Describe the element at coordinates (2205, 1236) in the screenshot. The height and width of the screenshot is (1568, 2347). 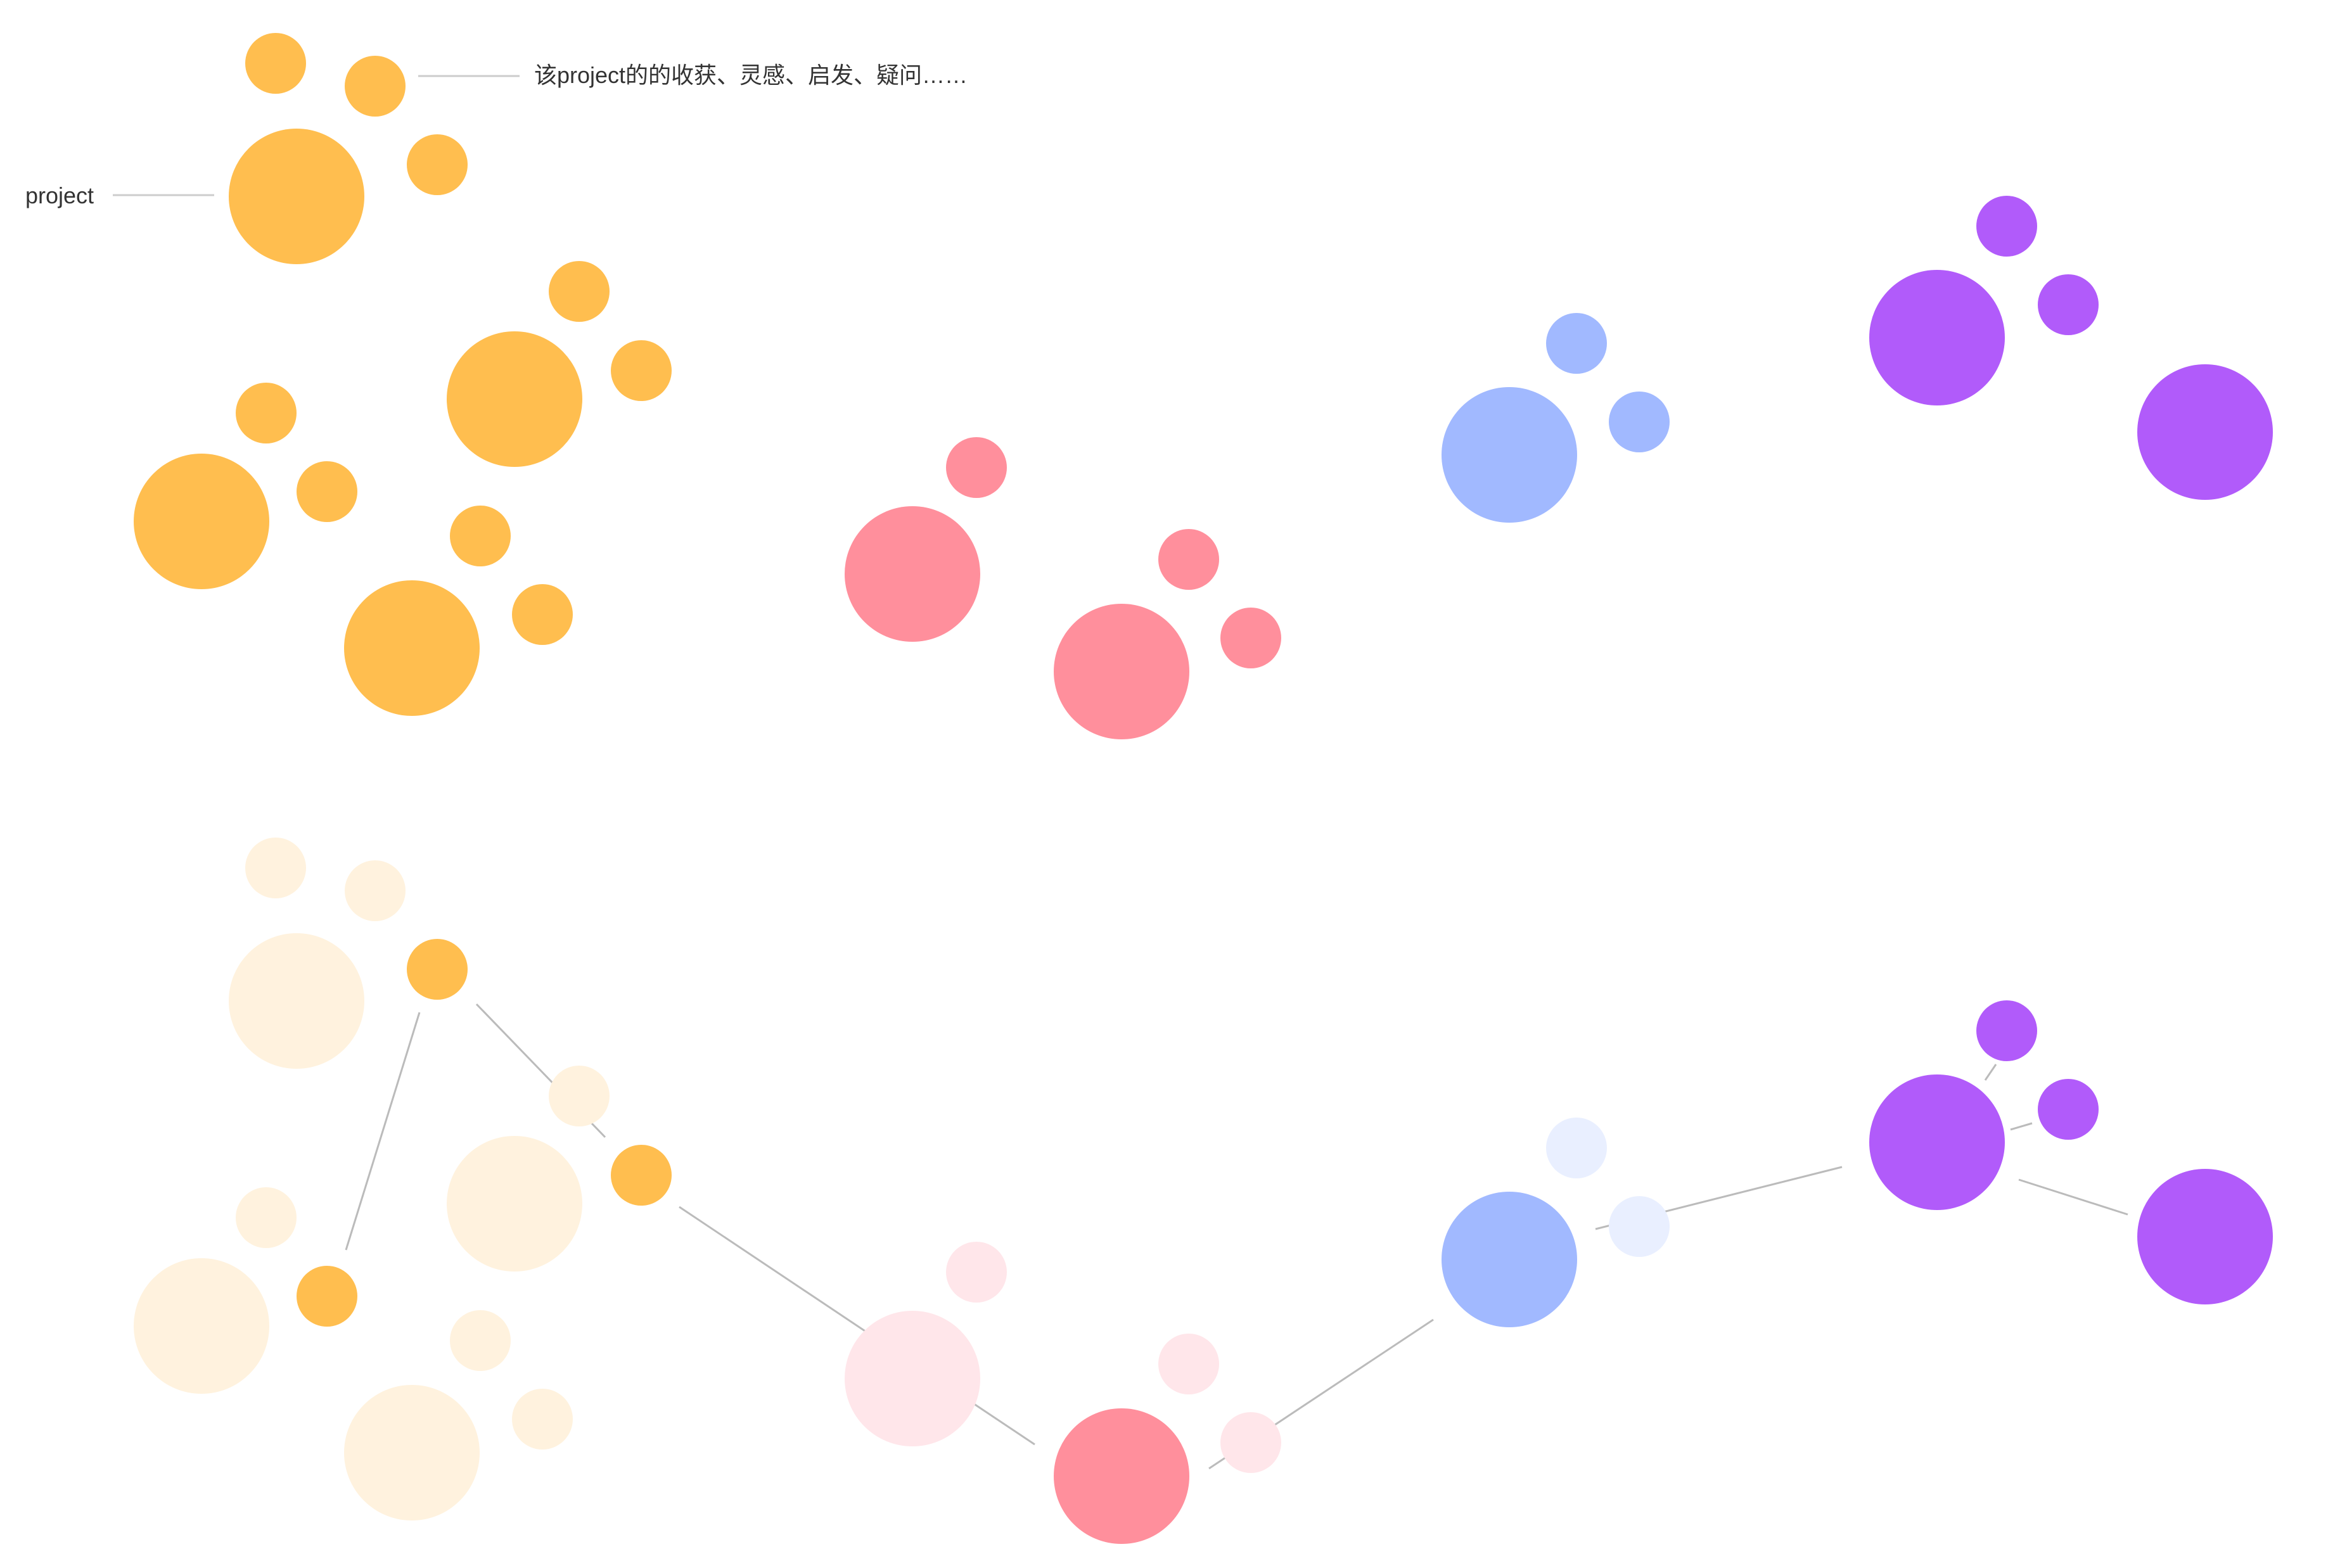
I see `bottom-p9-project-node` at that location.